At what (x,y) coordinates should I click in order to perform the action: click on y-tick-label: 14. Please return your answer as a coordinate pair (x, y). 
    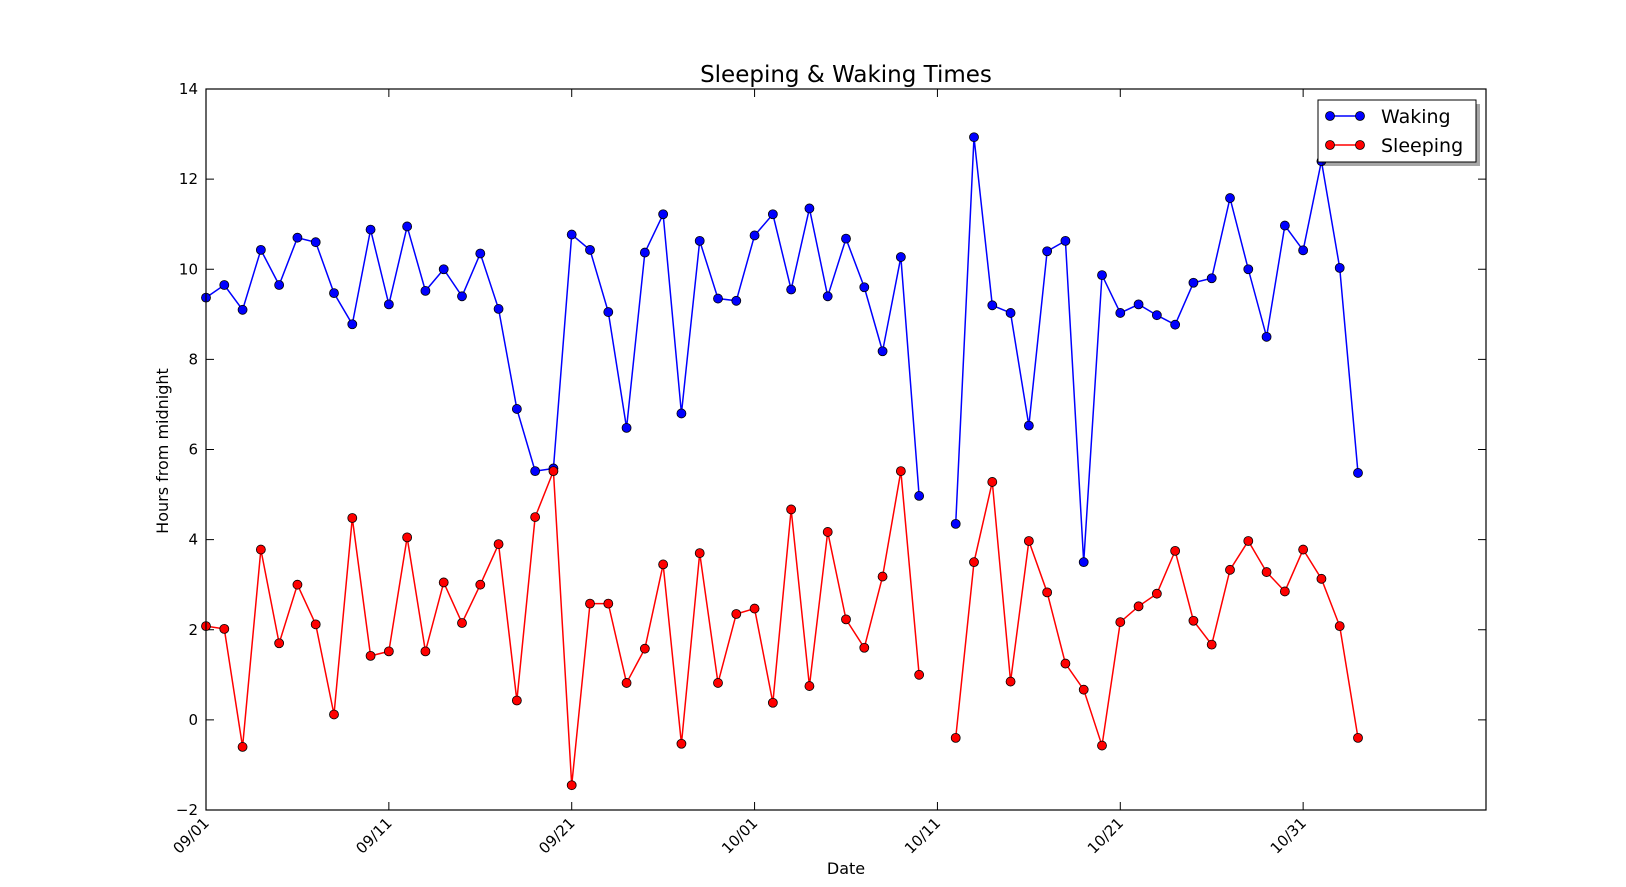
    Looking at the image, I should click on (188, 89).